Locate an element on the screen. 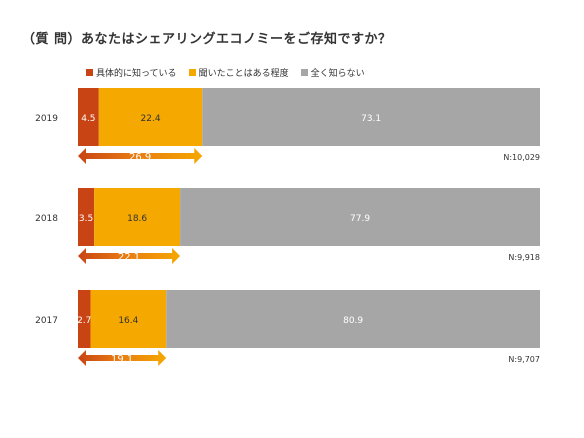 Image resolution: width=584 pixels, height=438 pixels. category-label-2019: 2019 is located at coordinates (46, 119).